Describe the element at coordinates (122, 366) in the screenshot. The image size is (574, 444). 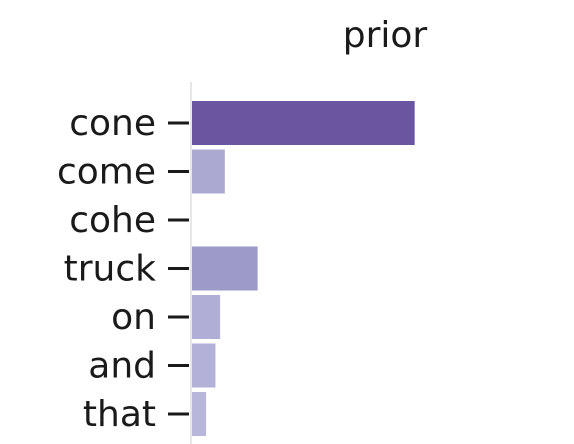
I see `category-label-and: and` at that location.